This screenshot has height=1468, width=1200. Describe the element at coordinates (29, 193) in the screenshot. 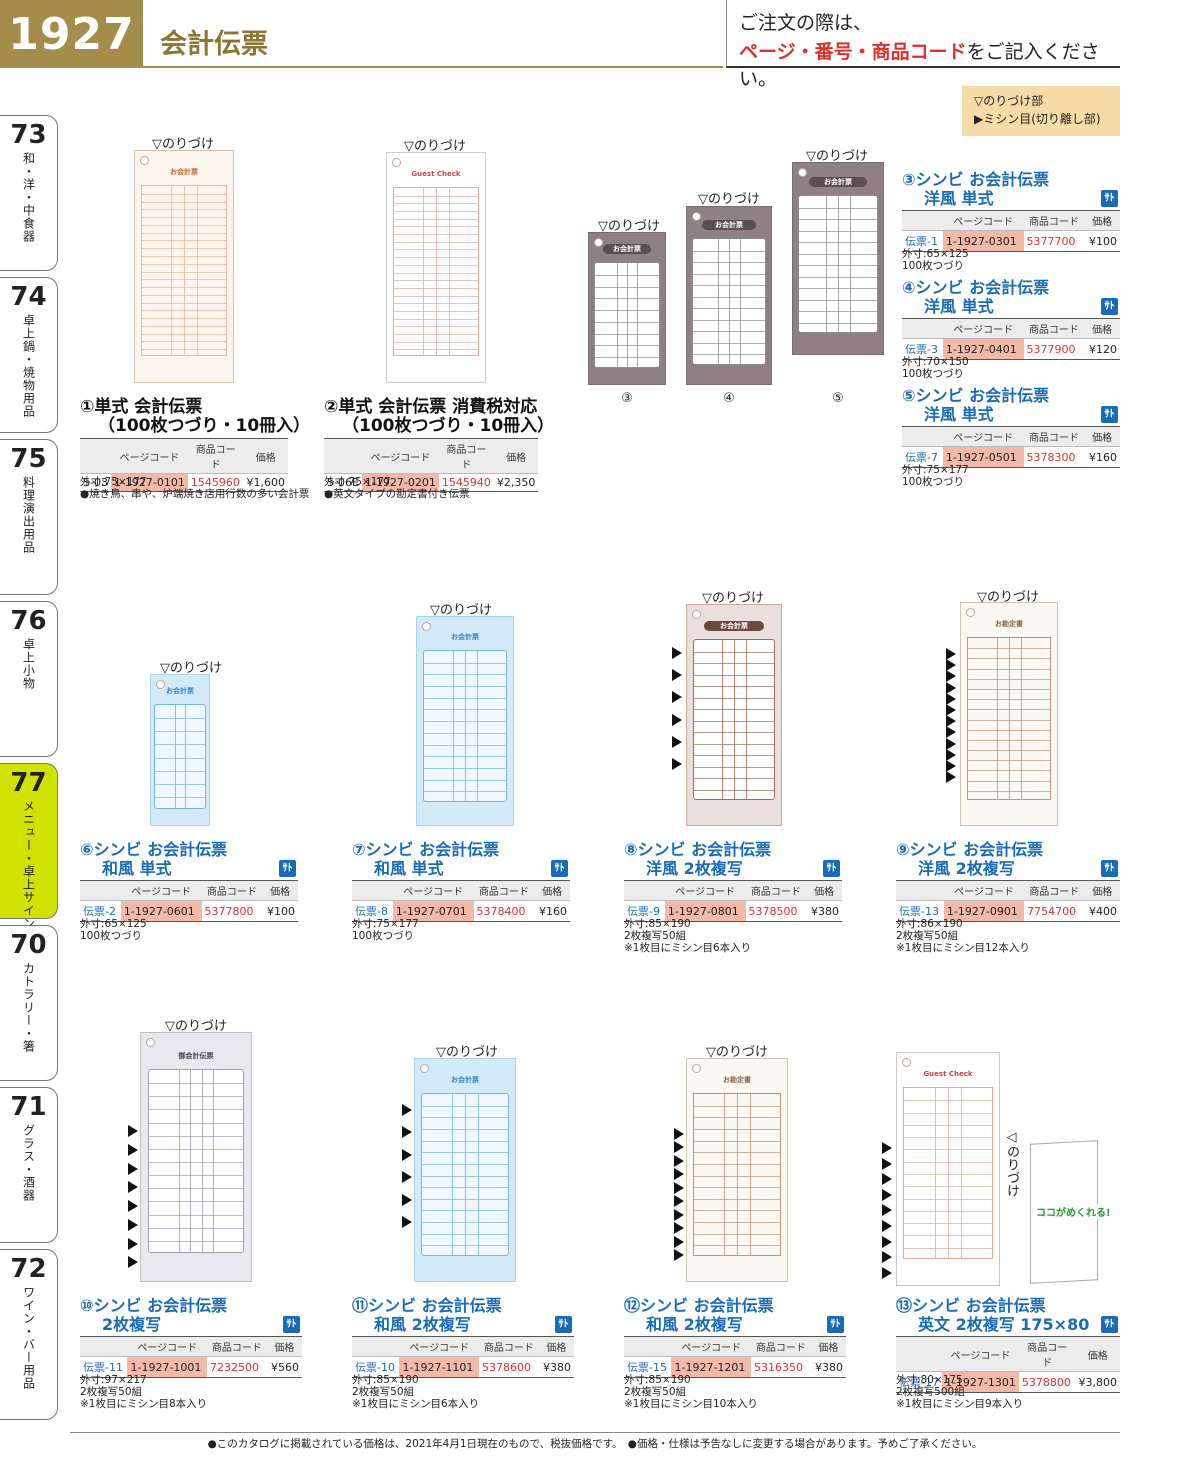

I see `section-tab-73: 73 和・洋・中食器` at that location.